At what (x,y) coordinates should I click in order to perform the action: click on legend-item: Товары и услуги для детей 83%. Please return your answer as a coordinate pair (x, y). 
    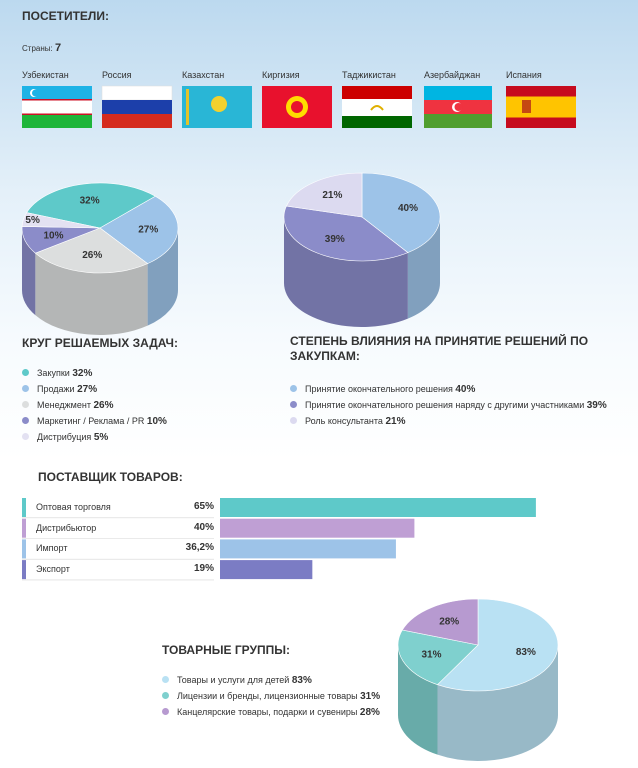
    Looking at the image, I should click on (237, 680).